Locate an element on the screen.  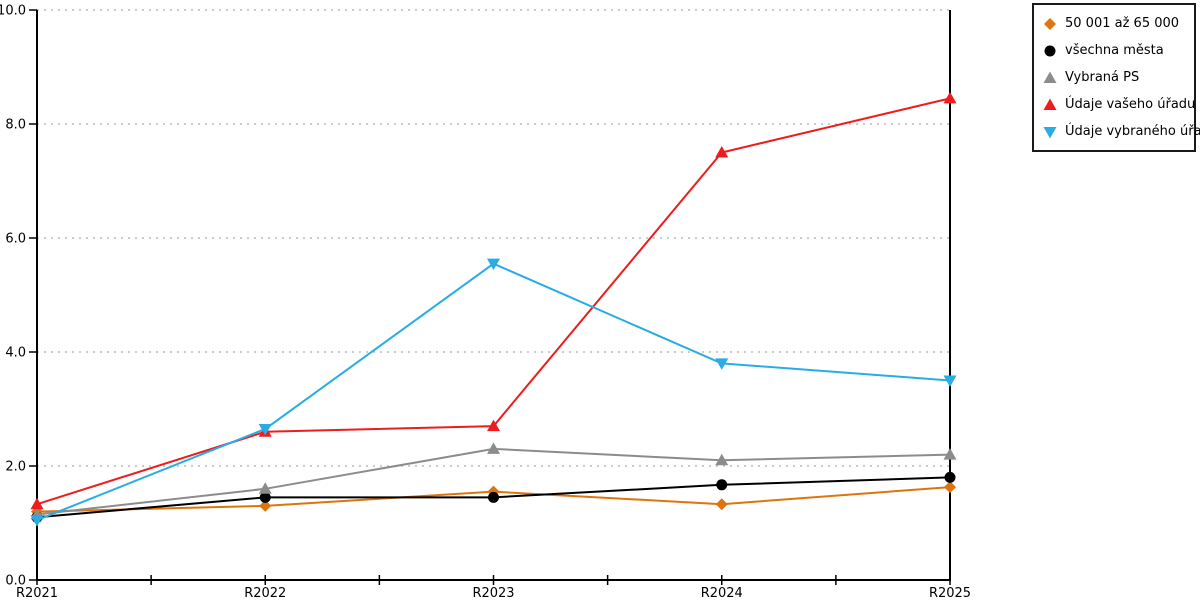
x-tick-label: R2024 is located at coordinates (722, 593).